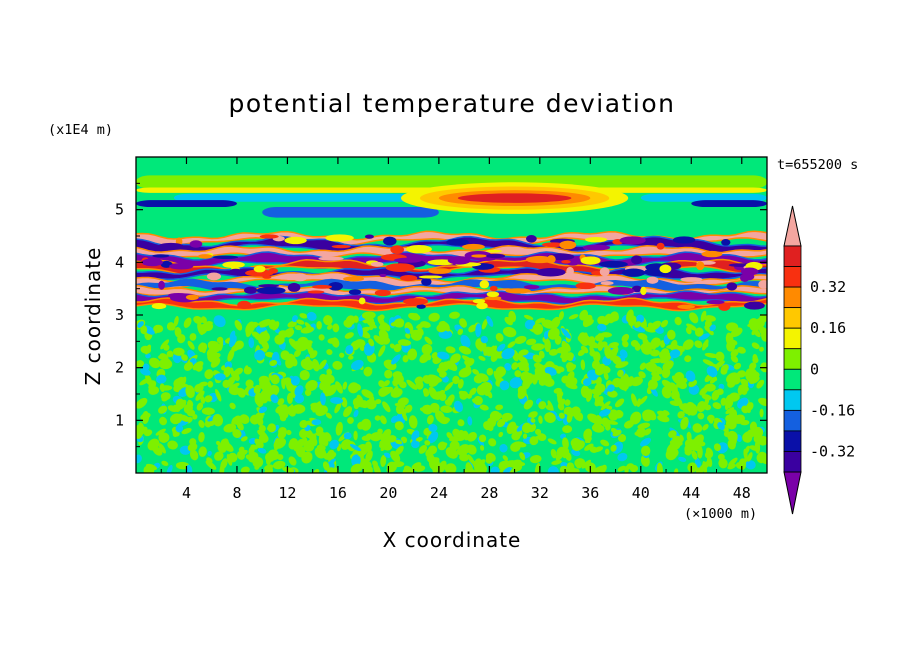 The width and height of the screenshot is (904, 654). I want to click on x-unit-label: (×1000 m), so click(720, 514).